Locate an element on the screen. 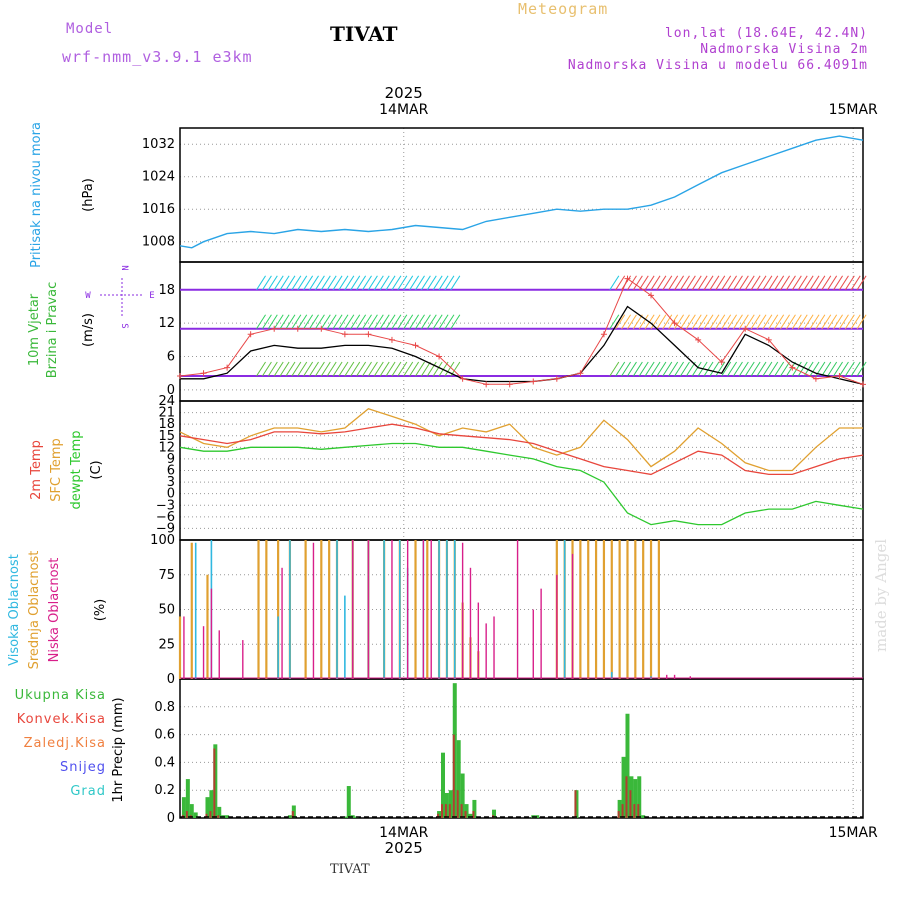  panel-frame is located at coordinates (521, 748).